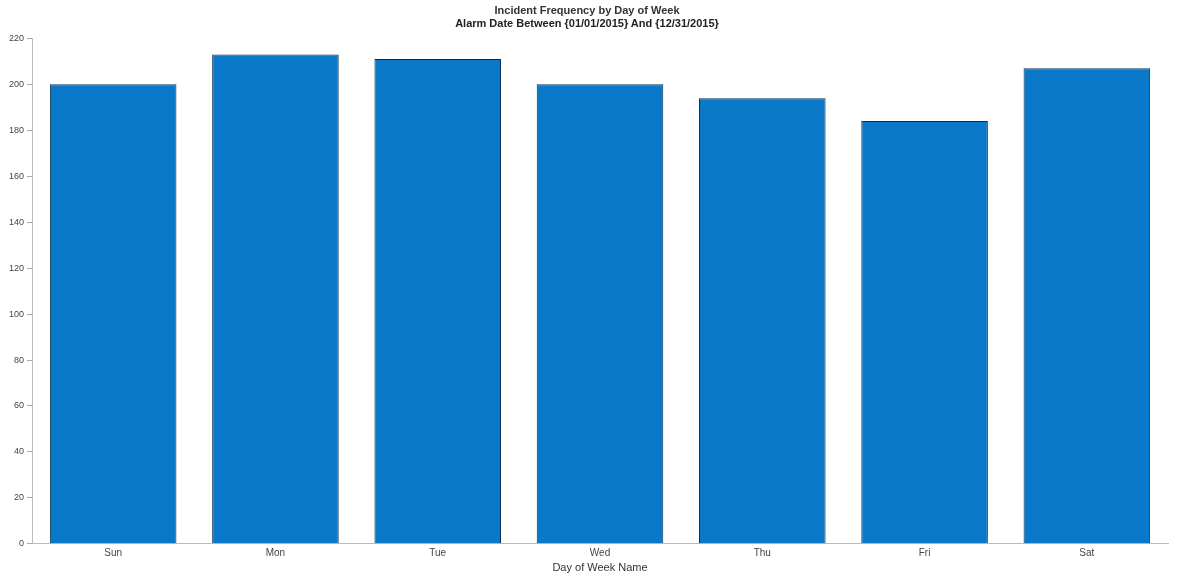 The image size is (1198, 577). I want to click on x-tick-label: Mon, so click(275, 552).